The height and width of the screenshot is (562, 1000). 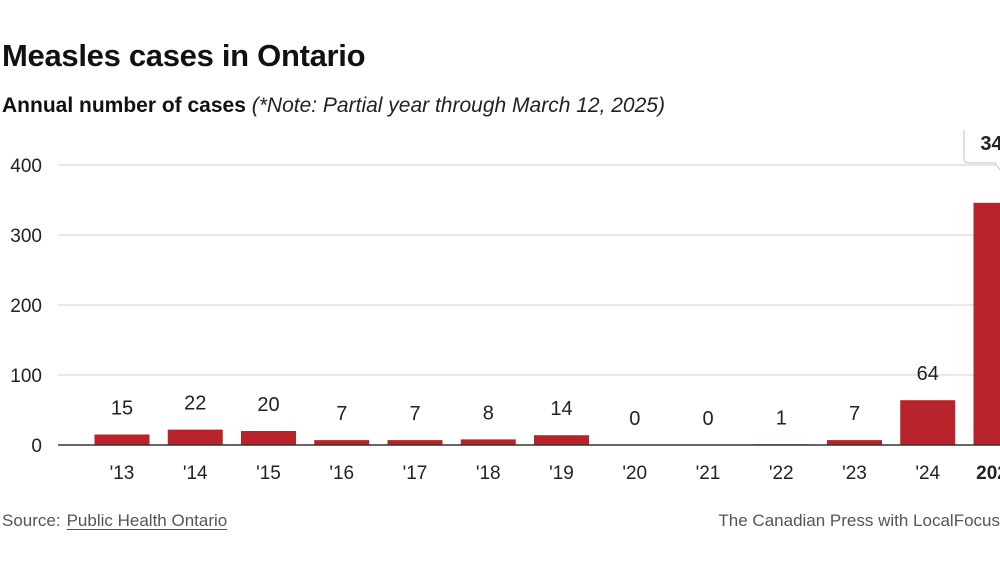 What do you see at coordinates (488, 473) in the screenshot?
I see `x-tick-label-5: '18` at bounding box center [488, 473].